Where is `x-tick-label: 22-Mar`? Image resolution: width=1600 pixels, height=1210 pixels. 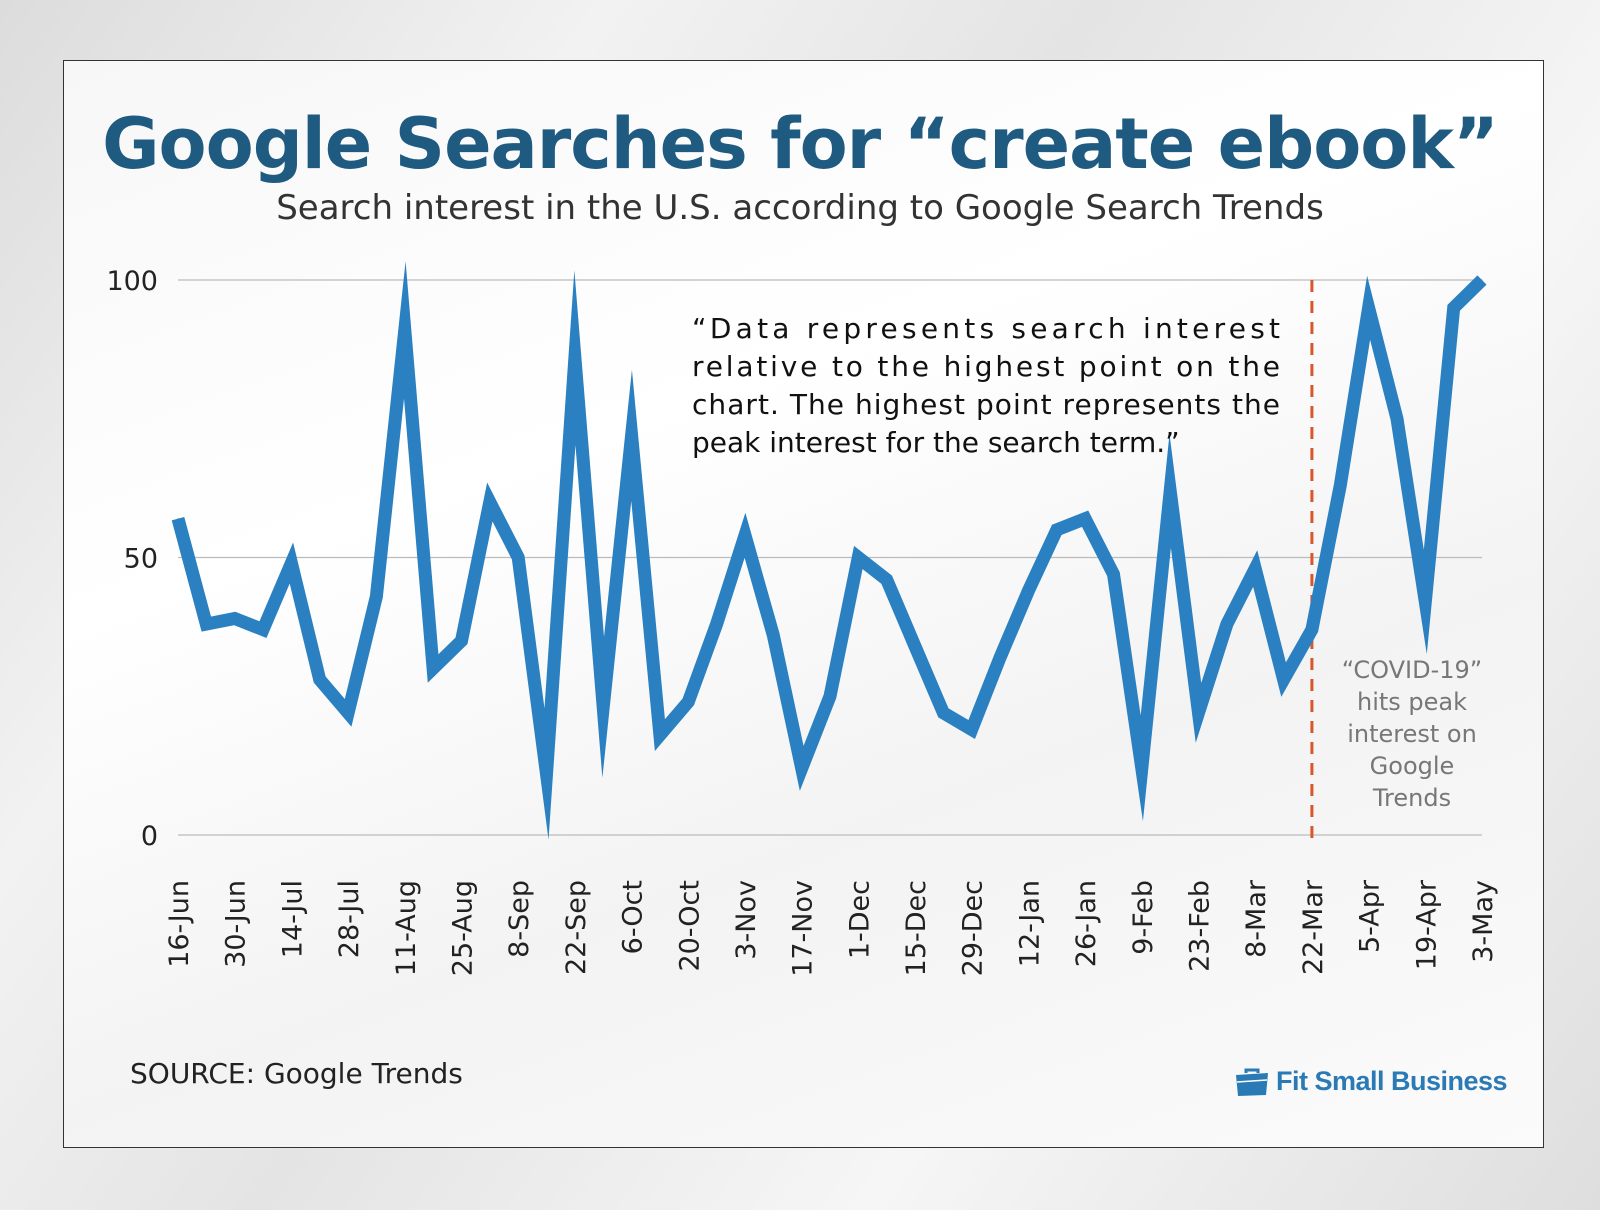 x-tick-label: 22-Mar is located at coordinates (1313, 927).